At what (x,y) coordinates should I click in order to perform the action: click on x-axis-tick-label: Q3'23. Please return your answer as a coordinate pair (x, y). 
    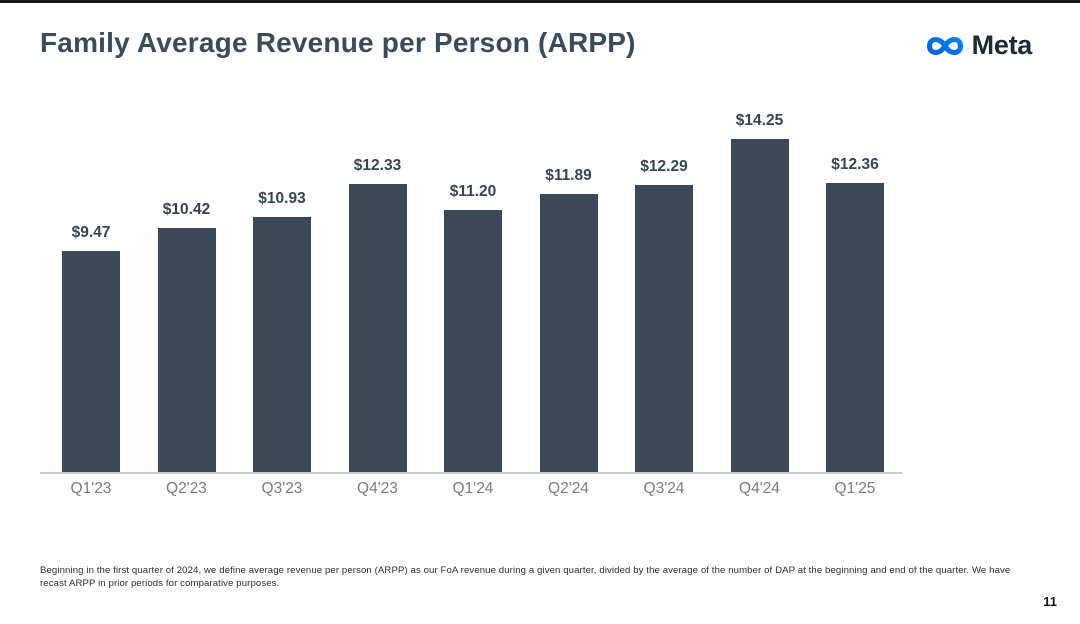
    Looking at the image, I should click on (282, 488).